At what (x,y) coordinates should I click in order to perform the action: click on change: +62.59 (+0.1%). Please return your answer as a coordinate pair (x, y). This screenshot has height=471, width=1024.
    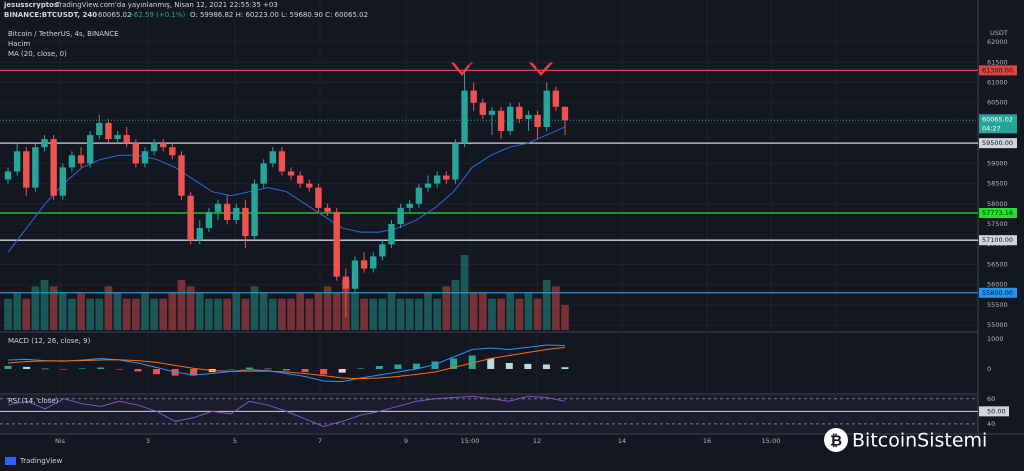
    Looking at the image, I should click on (157, 15).